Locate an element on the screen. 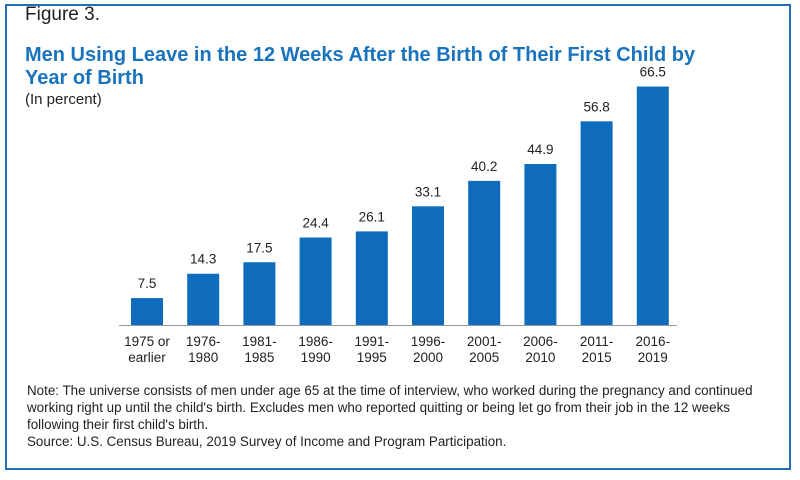  x-tick-label-3-line-2: 1990 is located at coordinates (316, 357).